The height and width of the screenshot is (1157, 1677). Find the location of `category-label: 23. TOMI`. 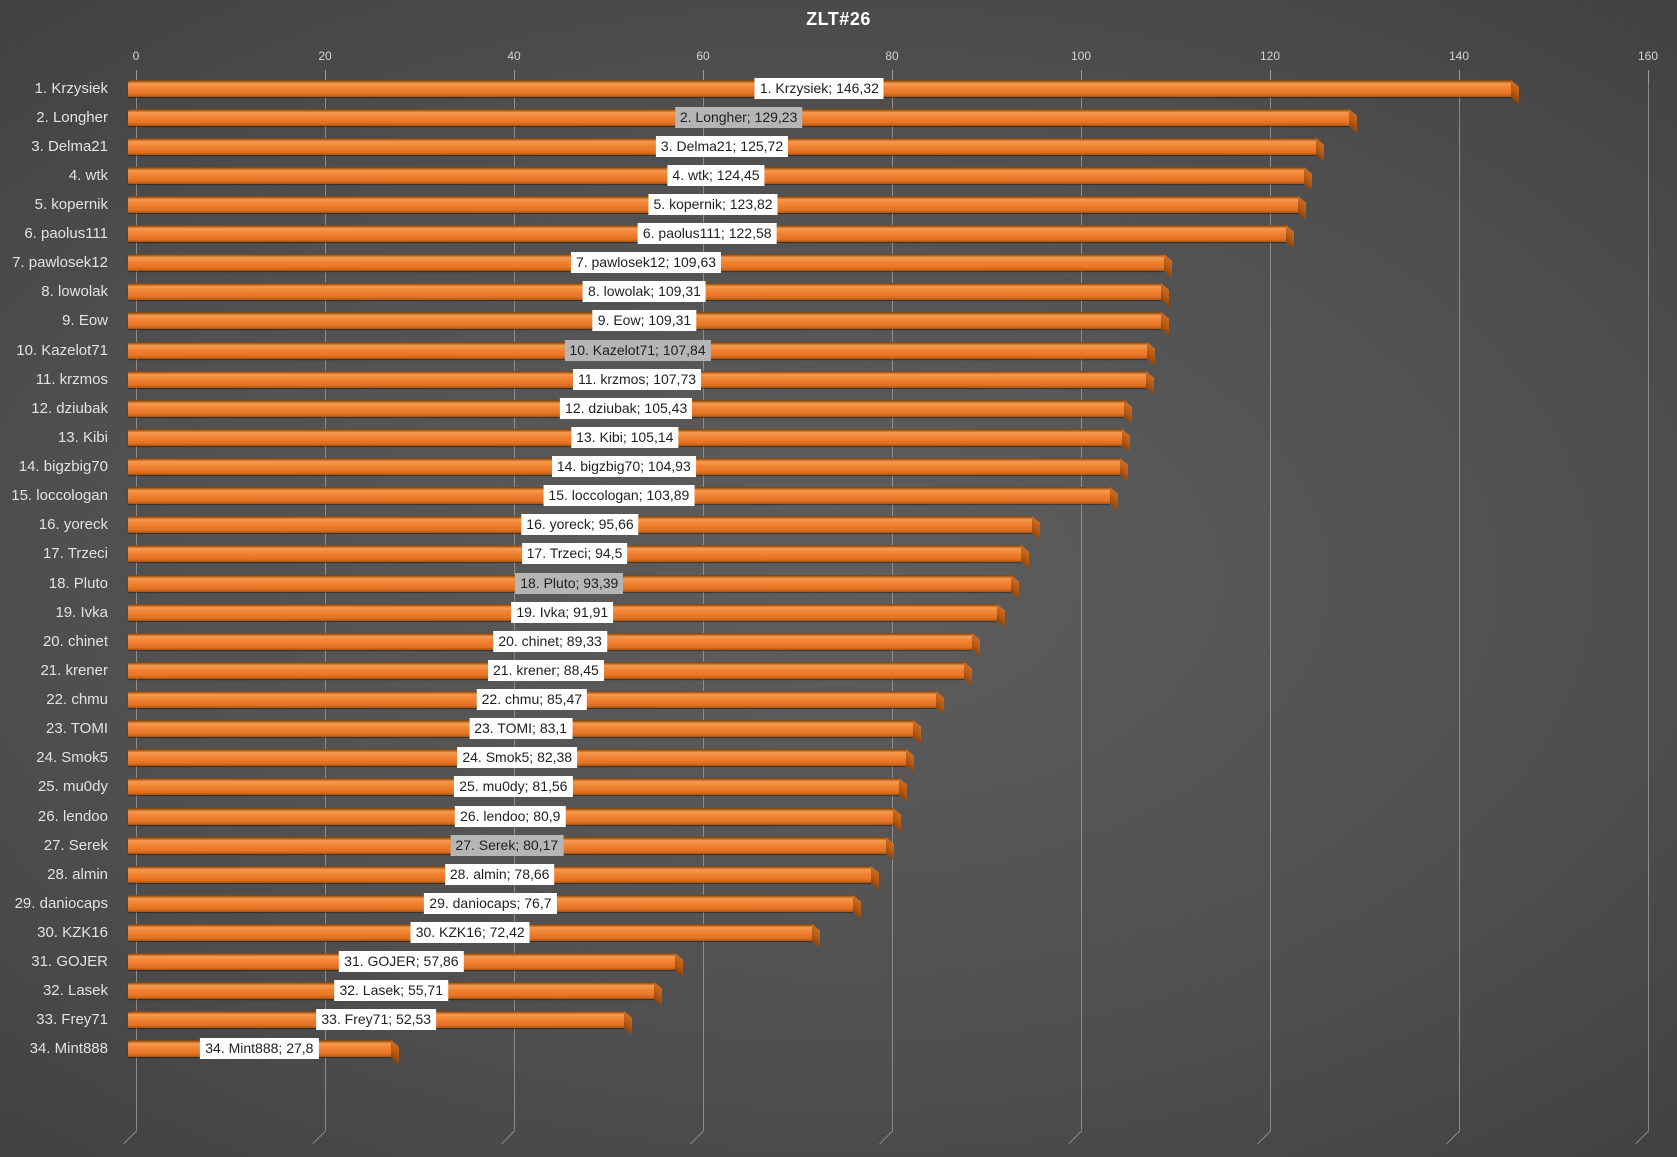

category-label: 23. TOMI is located at coordinates (77, 729).